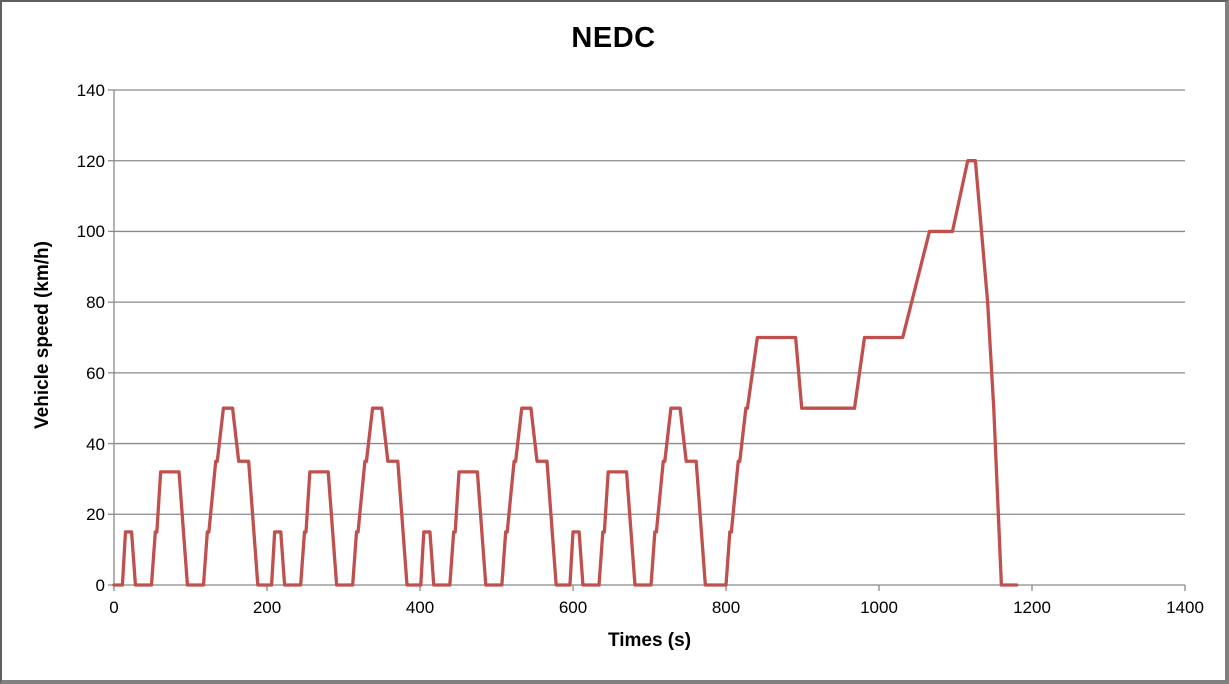 This screenshot has width=1229, height=684. Describe the element at coordinates (420, 607) in the screenshot. I see `x-tick-label: 400` at that location.